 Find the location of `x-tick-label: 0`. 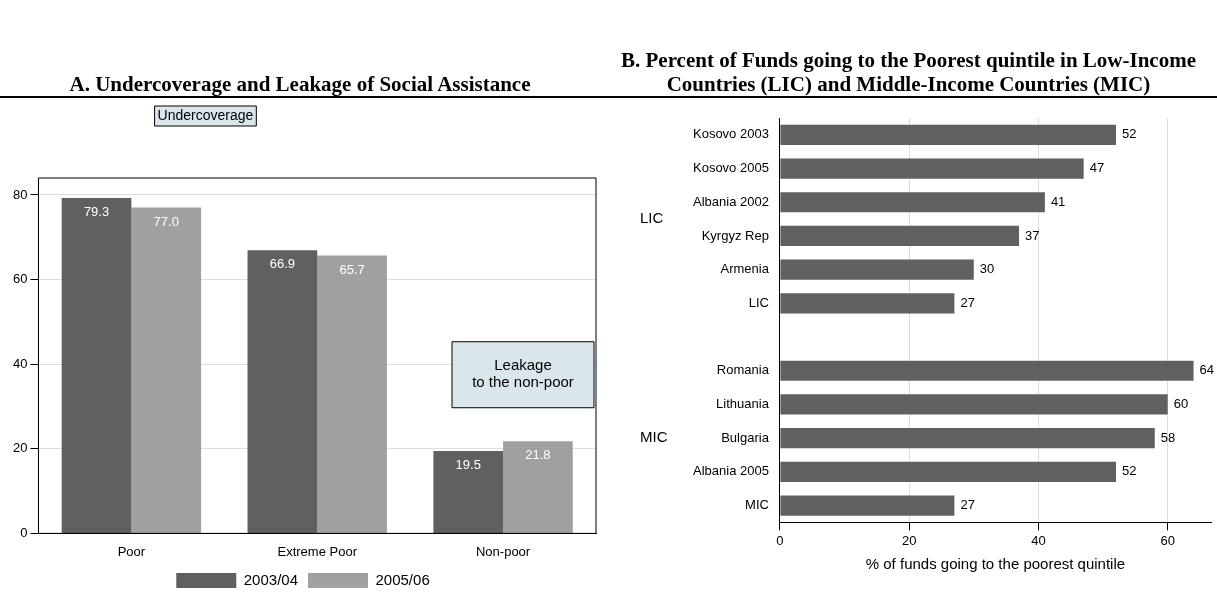

x-tick-label: 0 is located at coordinates (780, 540).